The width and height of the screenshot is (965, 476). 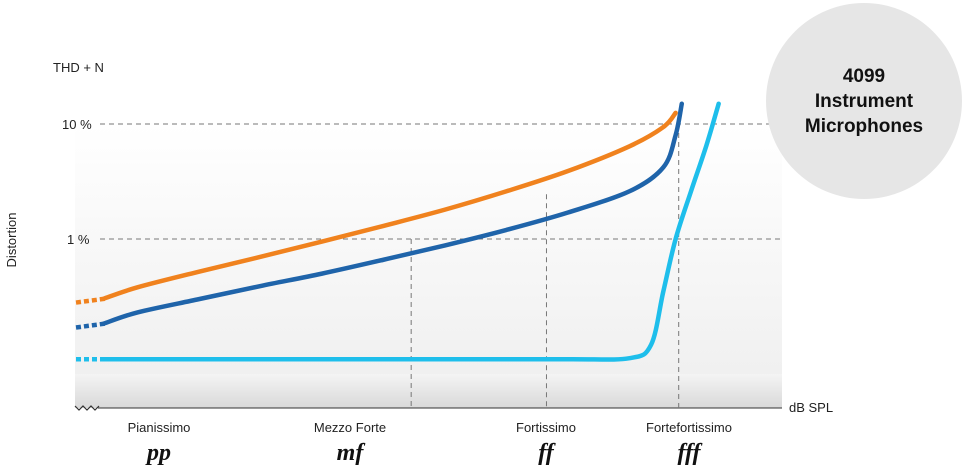 What do you see at coordinates (78, 239) in the screenshot?
I see `y-tick-label-1: 1 %` at bounding box center [78, 239].